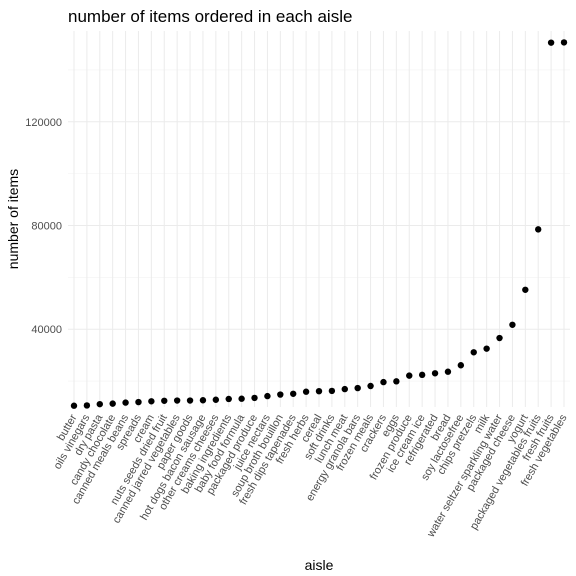 The image size is (576, 576). I want to click on x-axis-label: aisle, so click(319, 565).